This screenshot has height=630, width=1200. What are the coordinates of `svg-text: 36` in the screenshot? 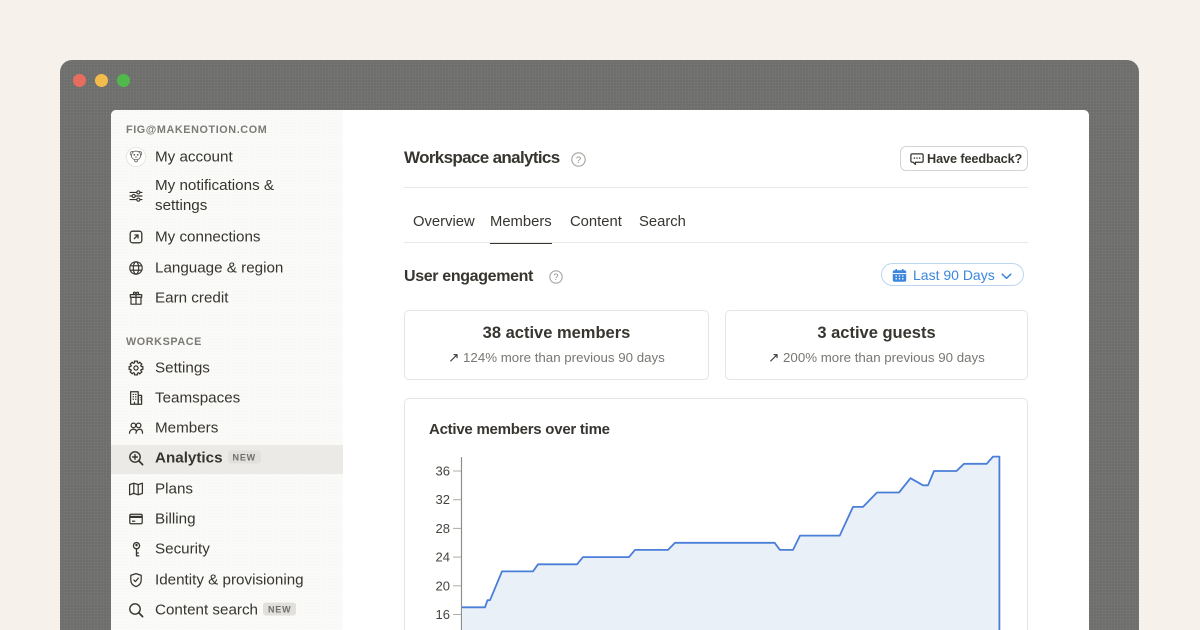 It's located at (443, 471).